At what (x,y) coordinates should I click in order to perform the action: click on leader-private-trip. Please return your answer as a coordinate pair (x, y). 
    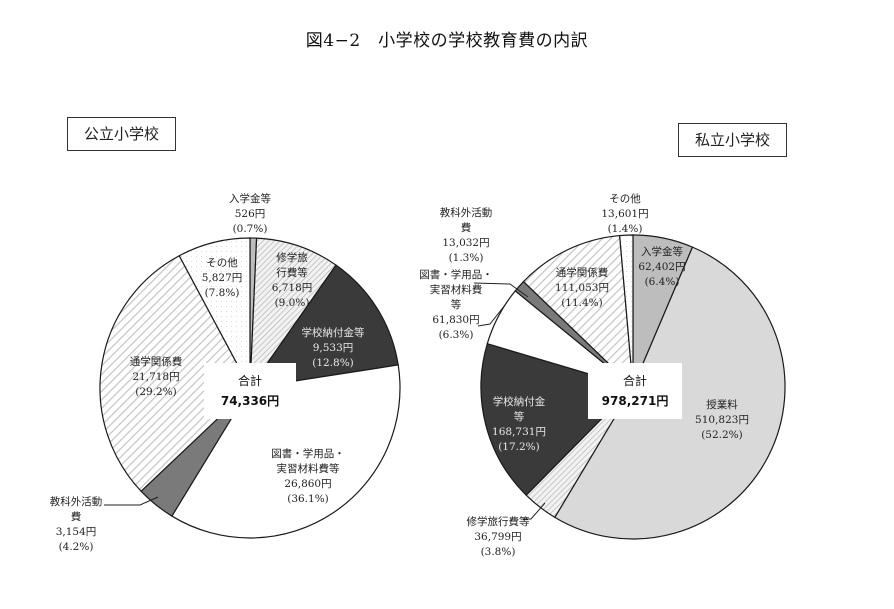
    Looking at the image, I should click on (534, 511).